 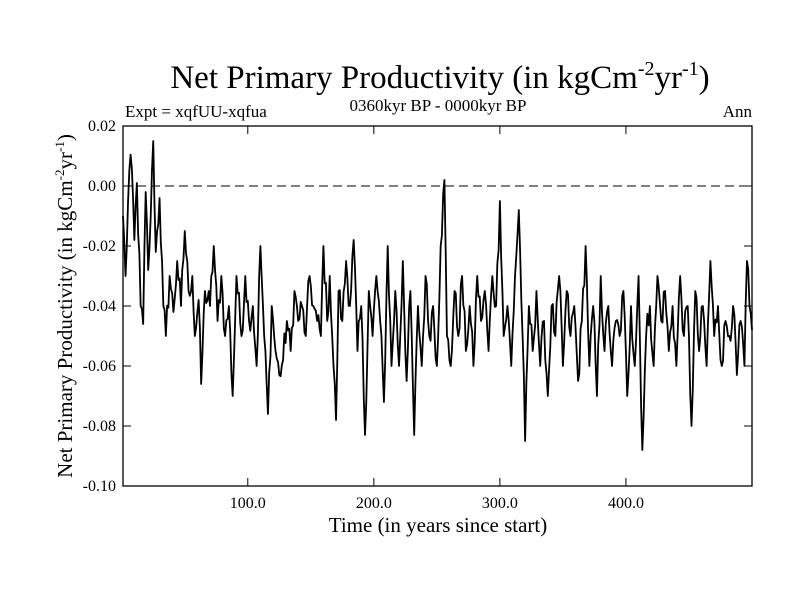 What do you see at coordinates (99, 366) in the screenshot?
I see `y-tick-label: -0.06` at bounding box center [99, 366].